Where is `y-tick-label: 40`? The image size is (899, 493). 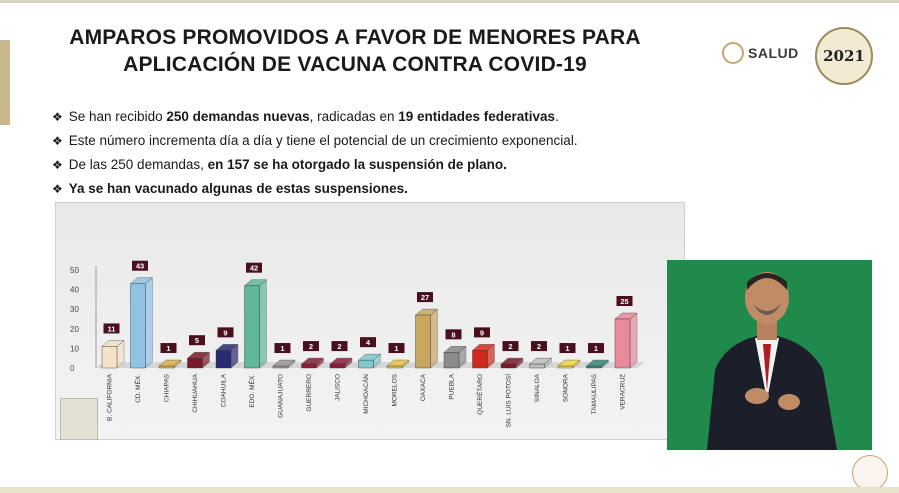 y-tick-label: 40 is located at coordinates (74, 290).